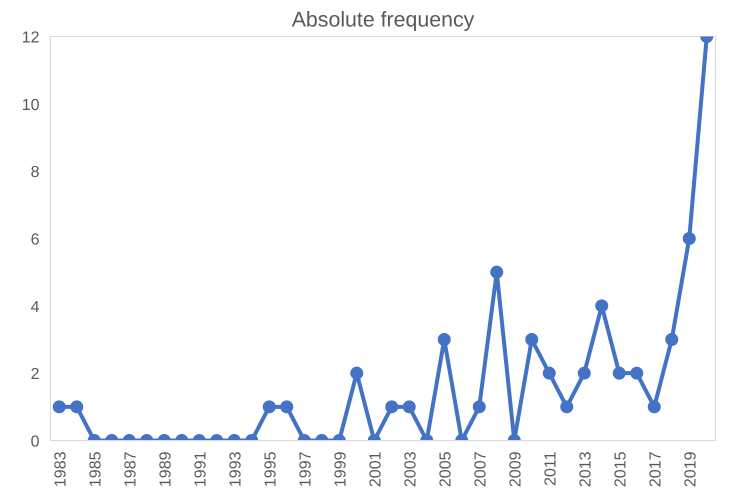 This screenshot has width=748, height=496. What do you see at coordinates (383, 20) in the screenshot?
I see `chart-title: Absolute frequency` at bounding box center [383, 20].